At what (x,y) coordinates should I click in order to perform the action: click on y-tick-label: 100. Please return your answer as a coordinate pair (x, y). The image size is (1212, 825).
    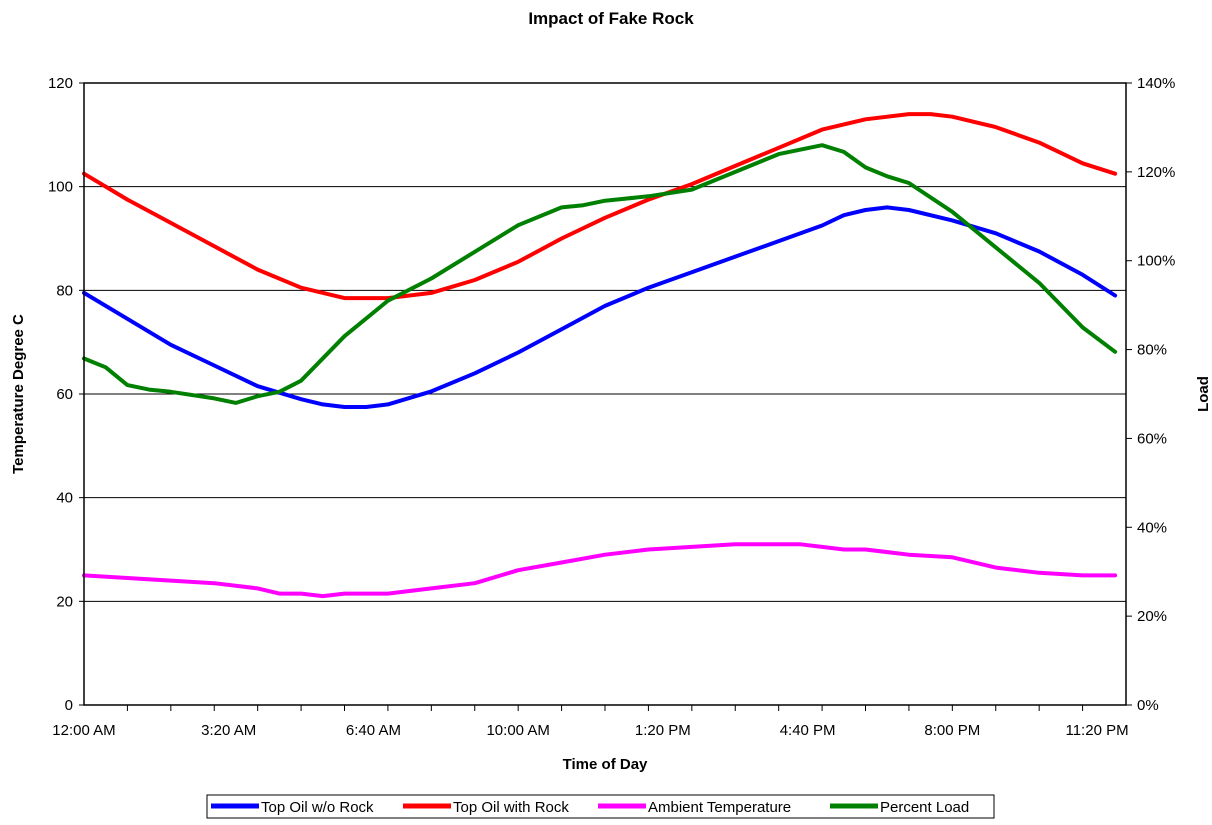
    Looking at the image, I should click on (60, 187).